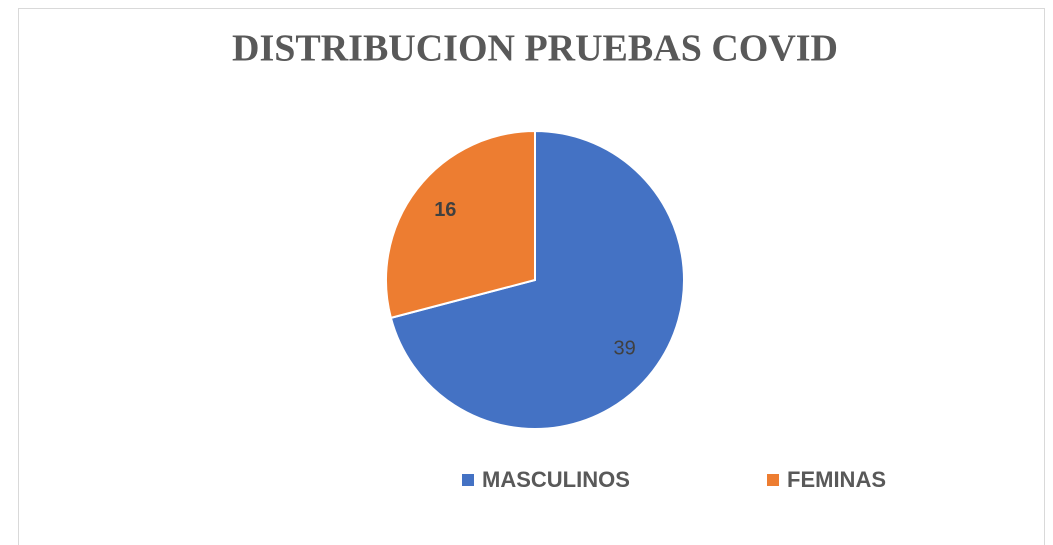 This screenshot has height=545, width=1053. What do you see at coordinates (625, 348) in the screenshot?
I see `data-label: 39` at bounding box center [625, 348].